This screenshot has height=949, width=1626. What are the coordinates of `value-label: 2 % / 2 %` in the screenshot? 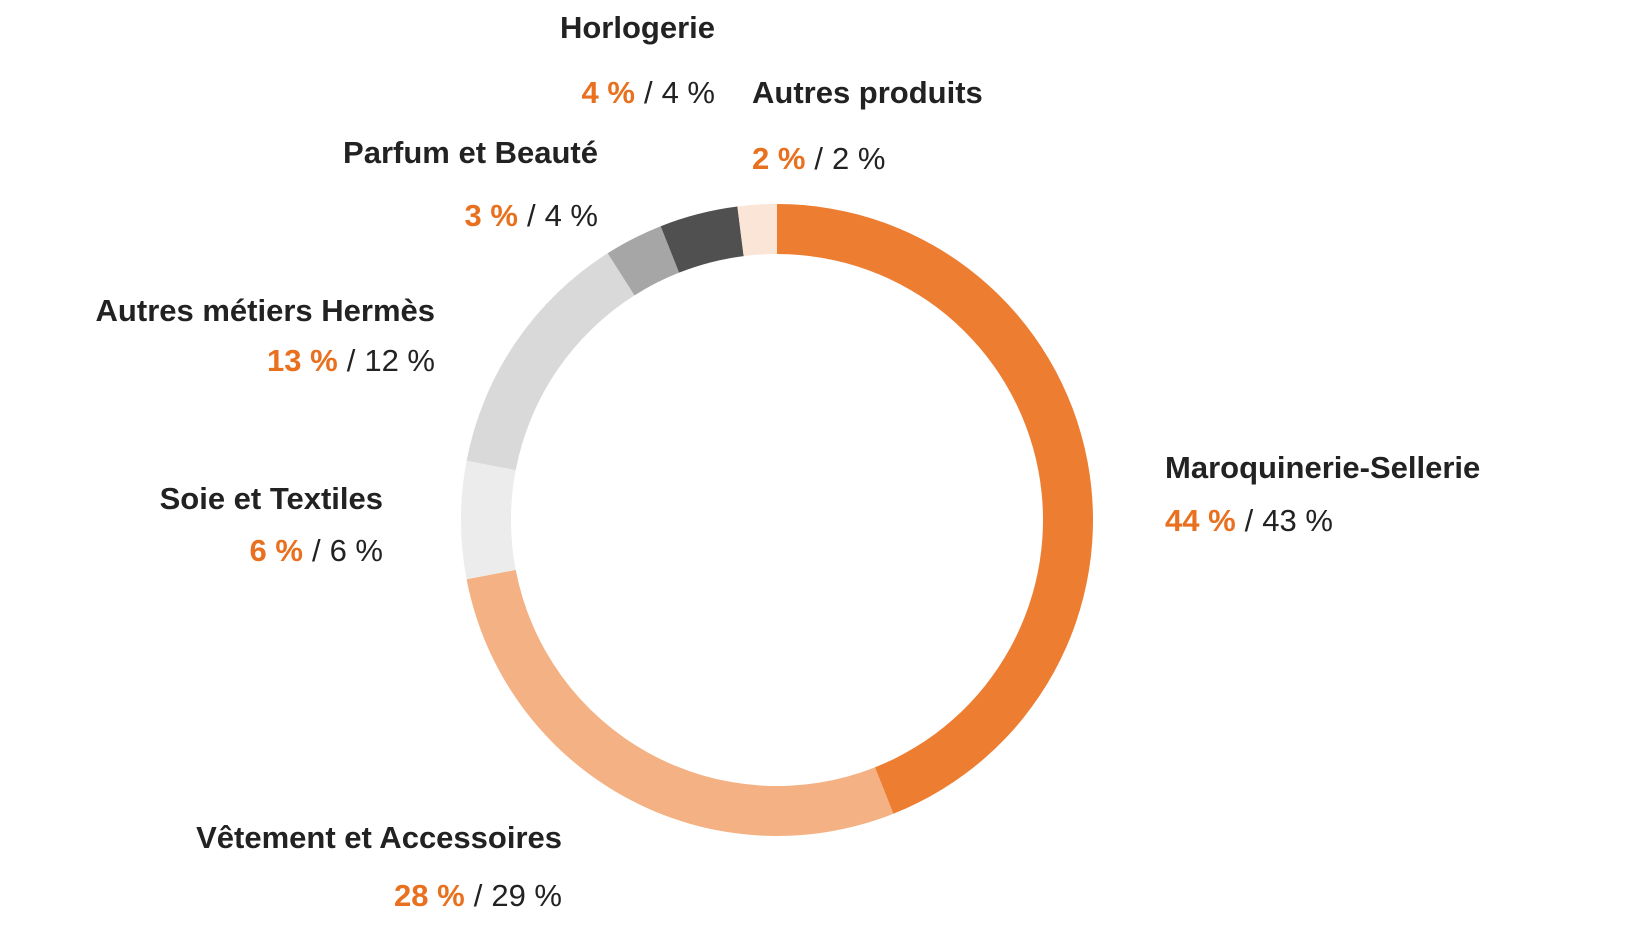 It's located at (818, 158).